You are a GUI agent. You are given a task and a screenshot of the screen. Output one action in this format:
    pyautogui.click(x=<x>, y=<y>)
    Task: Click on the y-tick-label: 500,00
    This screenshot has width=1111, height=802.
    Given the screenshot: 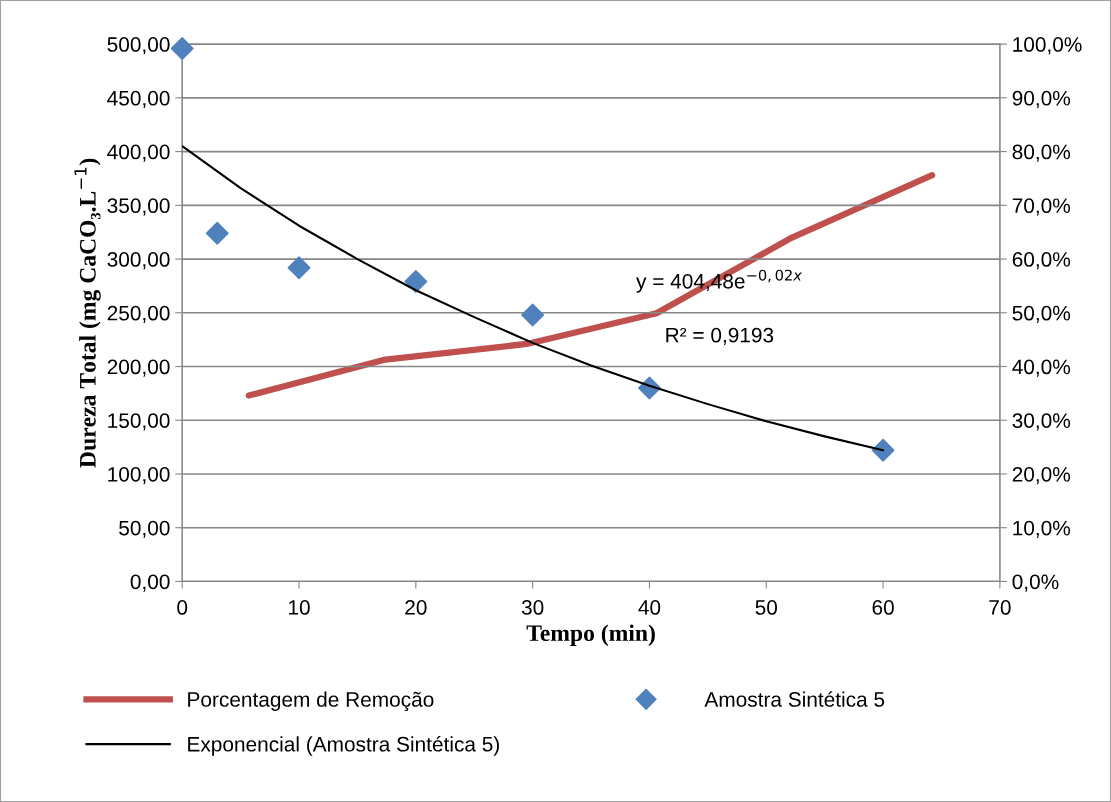 What is the action you would take?
    pyautogui.click(x=138, y=46)
    